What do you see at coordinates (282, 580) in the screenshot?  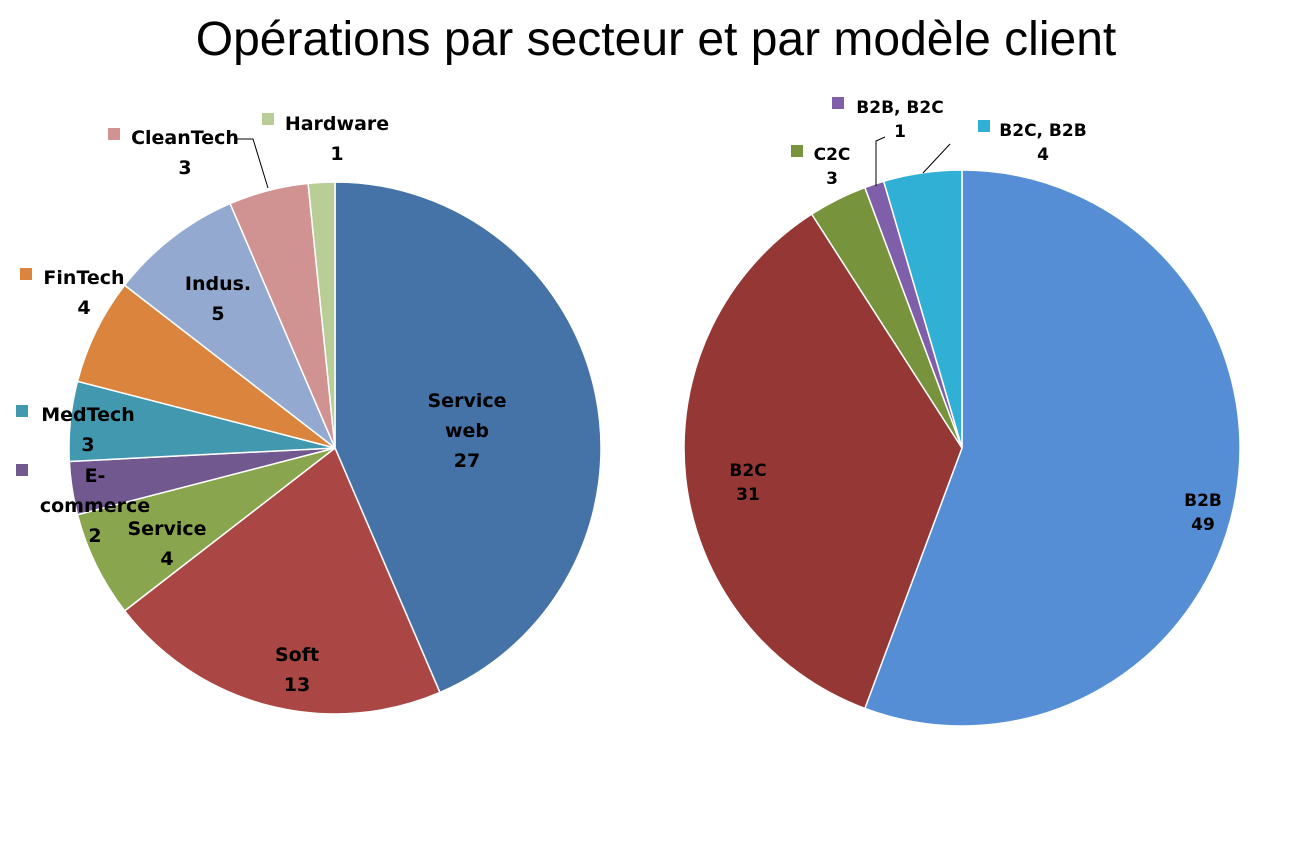 I see `pie-slice-soft` at bounding box center [282, 580].